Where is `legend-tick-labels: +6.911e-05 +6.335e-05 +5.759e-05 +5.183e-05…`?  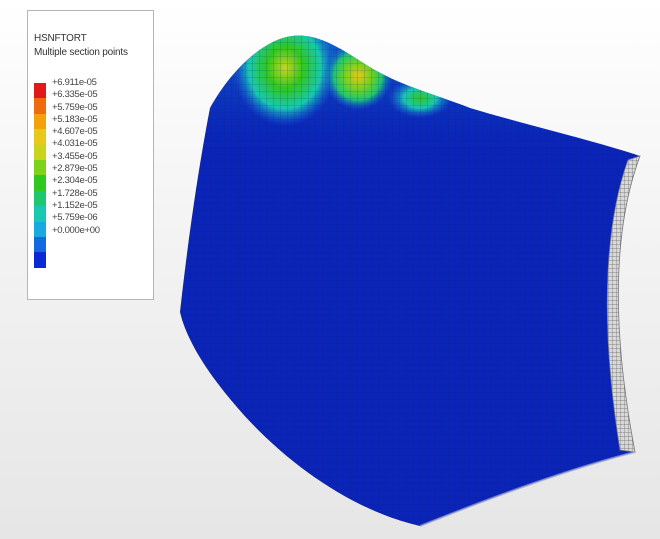 legend-tick-labels: +6.911e-05 +6.335e-05 +5.759e-05 +5.183e-05… is located at coordinates (76, 157).